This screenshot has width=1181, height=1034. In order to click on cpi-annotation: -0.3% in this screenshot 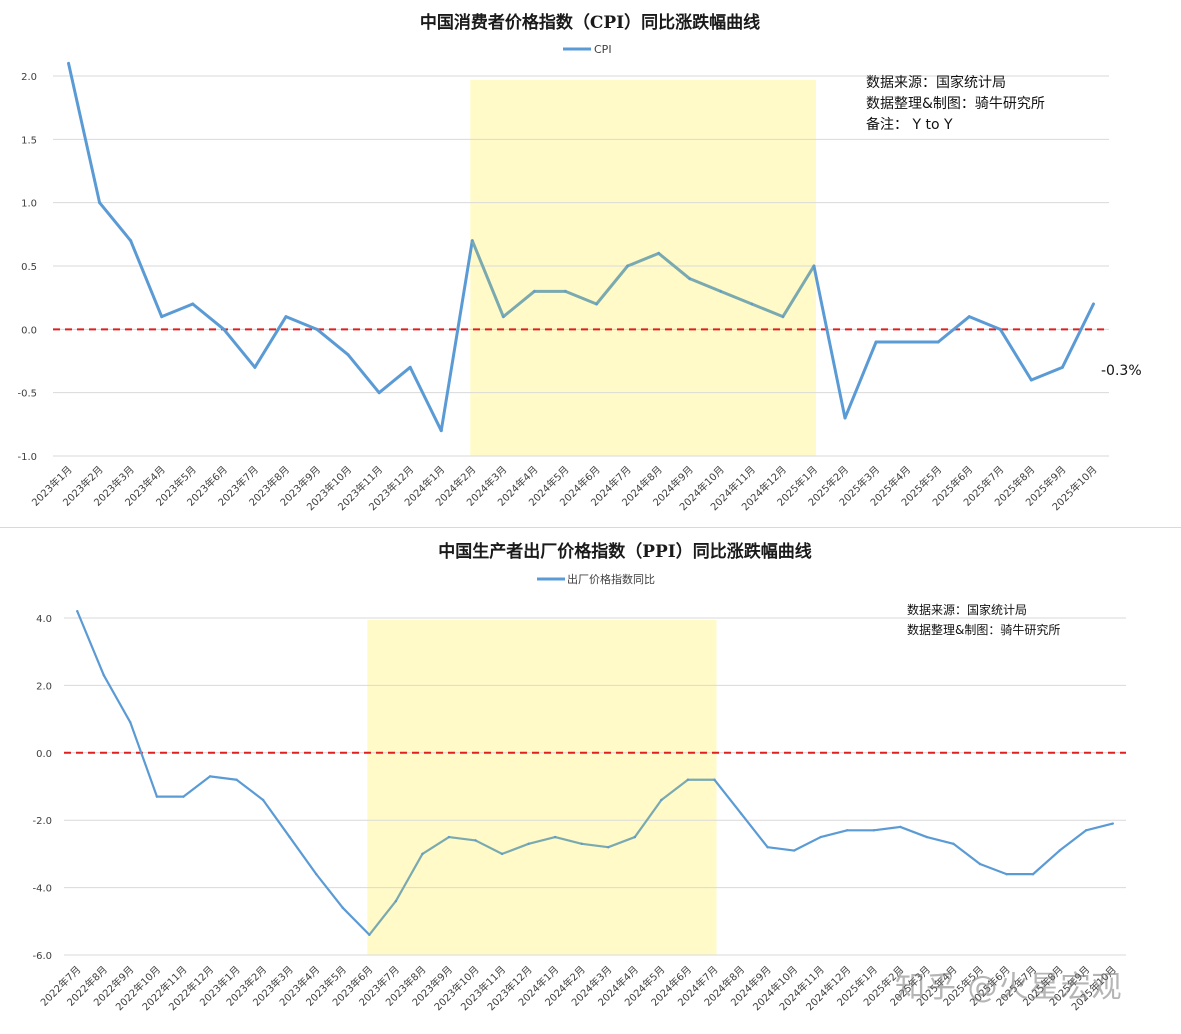, I will do `click(1121, 371)`.